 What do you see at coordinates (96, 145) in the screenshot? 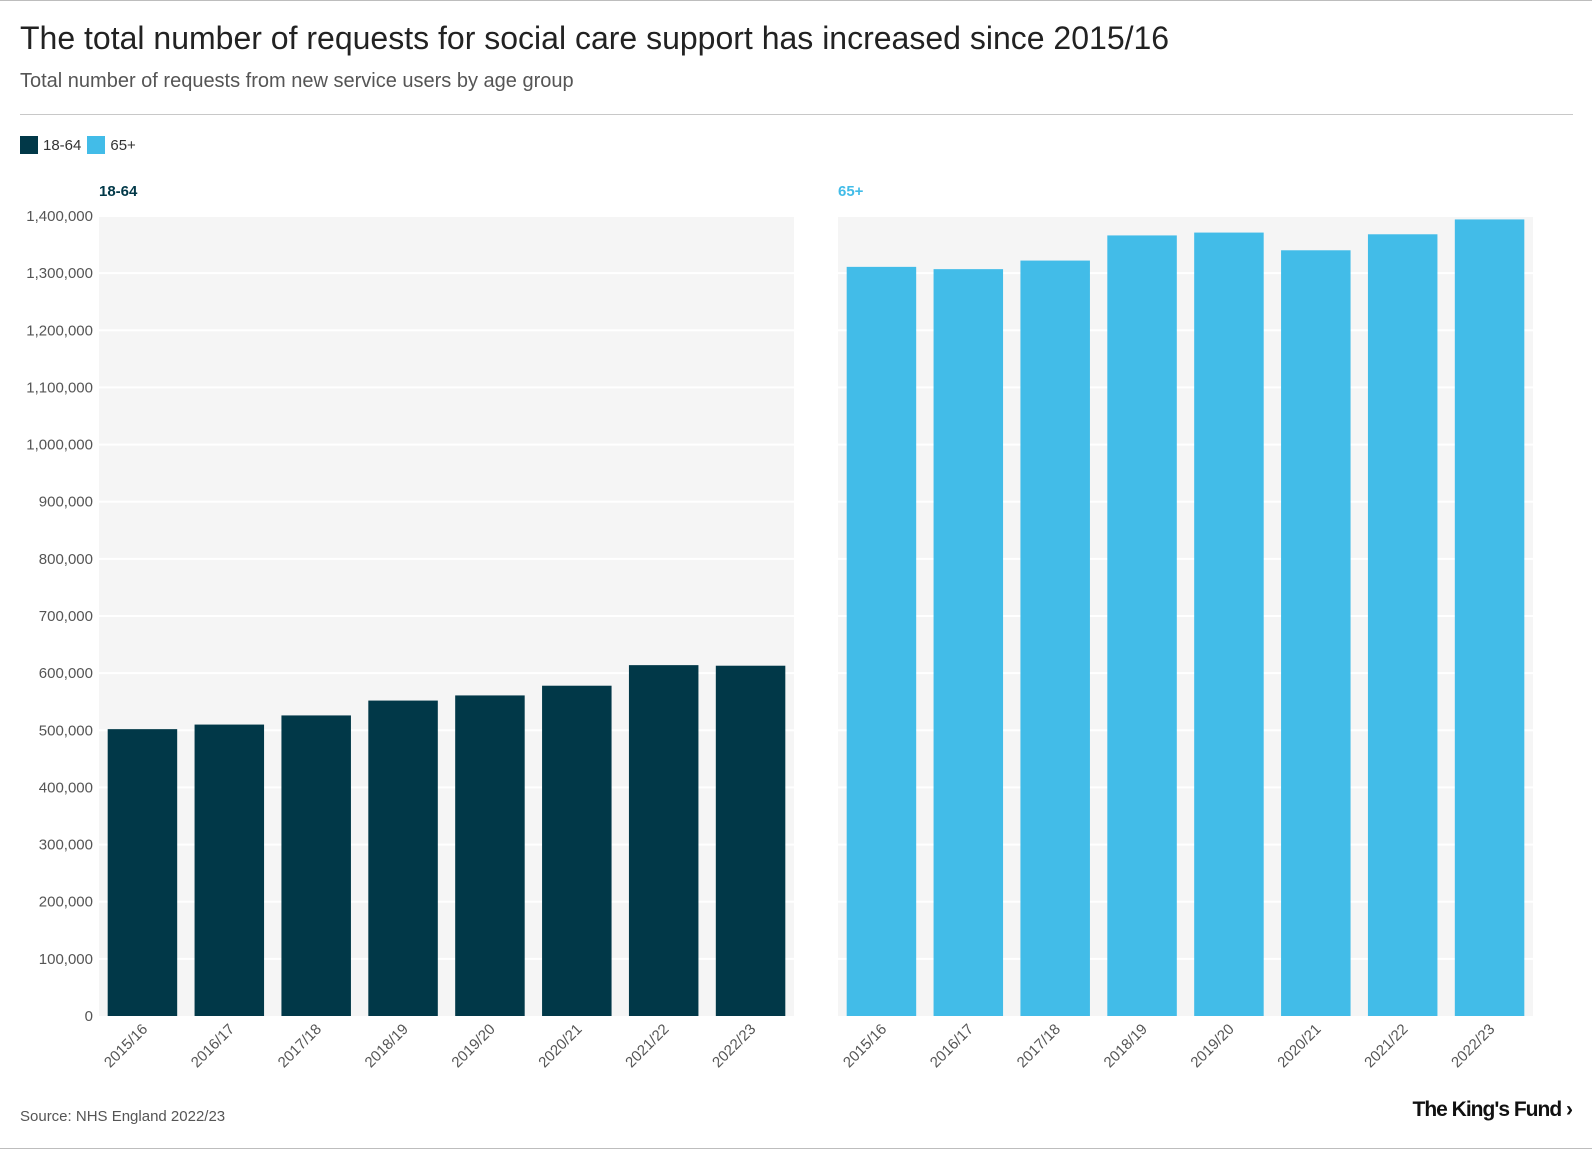
I see `legend-swatch-65-plus` at bounding box center [96, 145].